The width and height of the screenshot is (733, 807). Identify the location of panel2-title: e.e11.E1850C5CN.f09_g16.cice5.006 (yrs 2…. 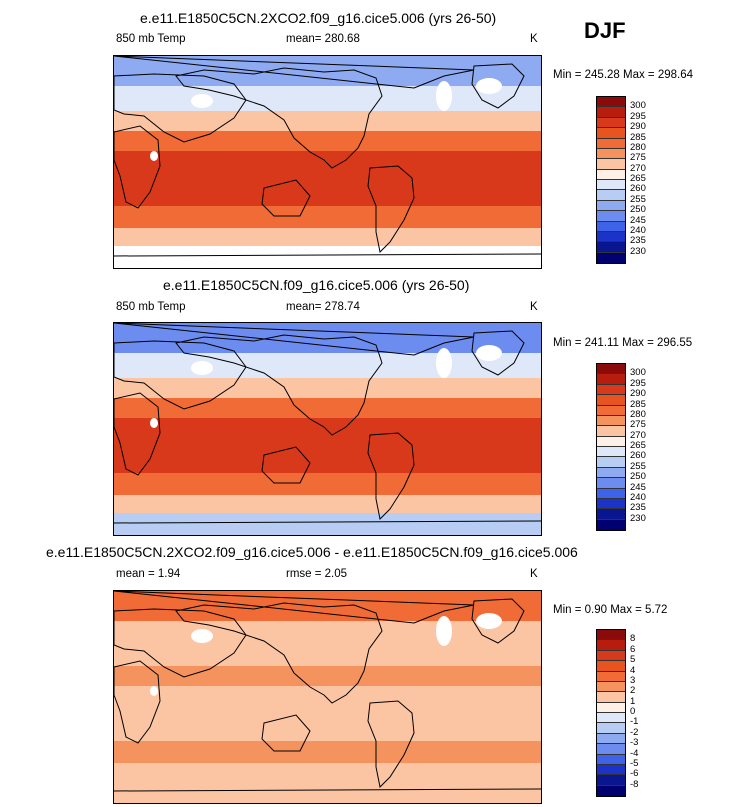
(316, 285).